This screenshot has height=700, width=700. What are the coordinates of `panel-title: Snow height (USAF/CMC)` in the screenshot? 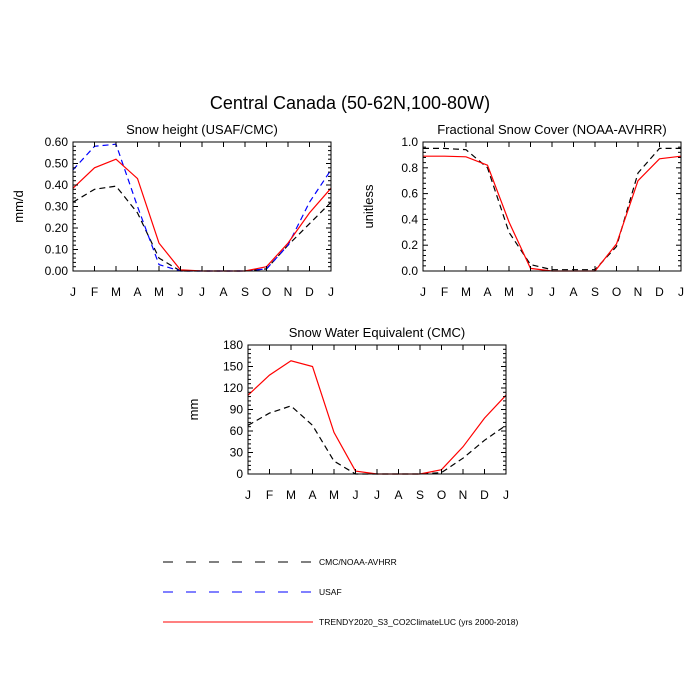 It's located at (202, 129).